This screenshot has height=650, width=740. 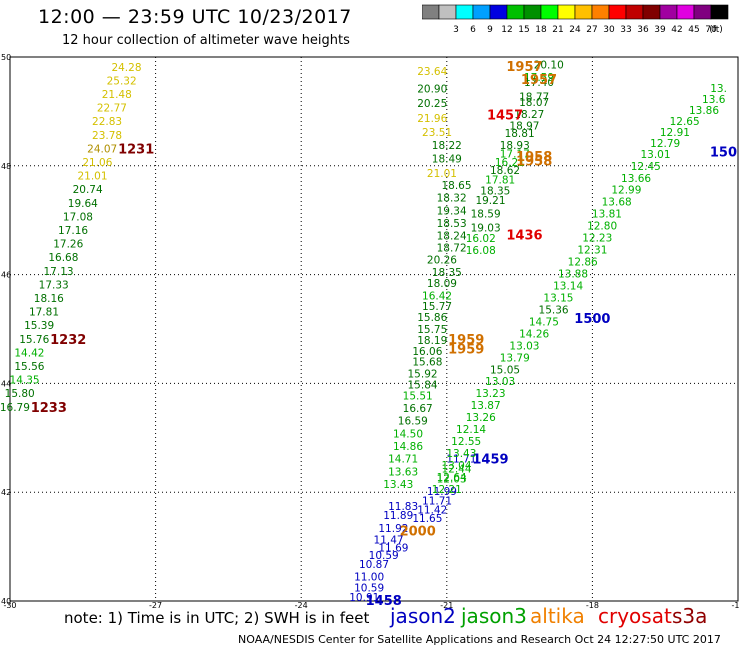 I want to click on wave-height-value: 18.65, so click(x=456, y=186).